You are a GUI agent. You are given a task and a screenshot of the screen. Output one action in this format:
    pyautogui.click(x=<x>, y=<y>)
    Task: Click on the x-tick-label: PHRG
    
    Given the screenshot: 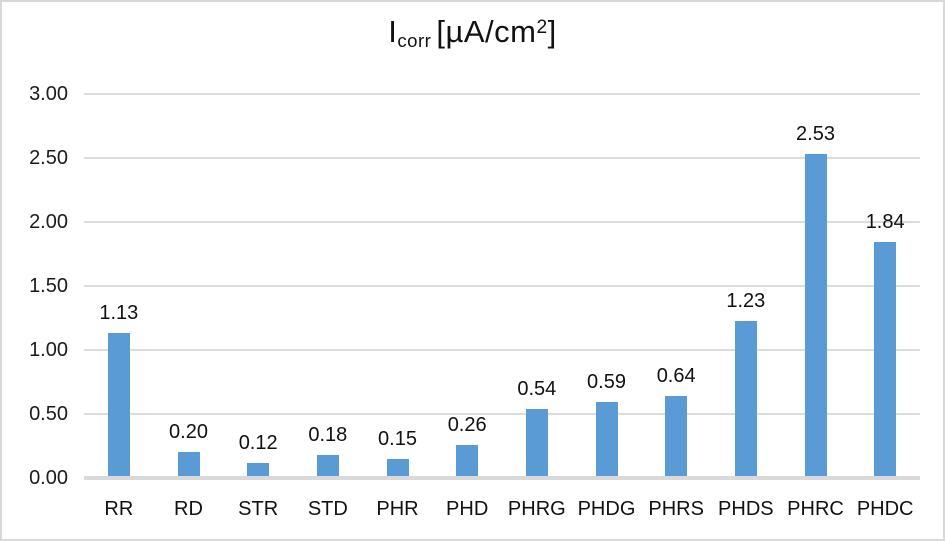 What is the action you would take?
    pyautogui.click(x=536, y=509)
    